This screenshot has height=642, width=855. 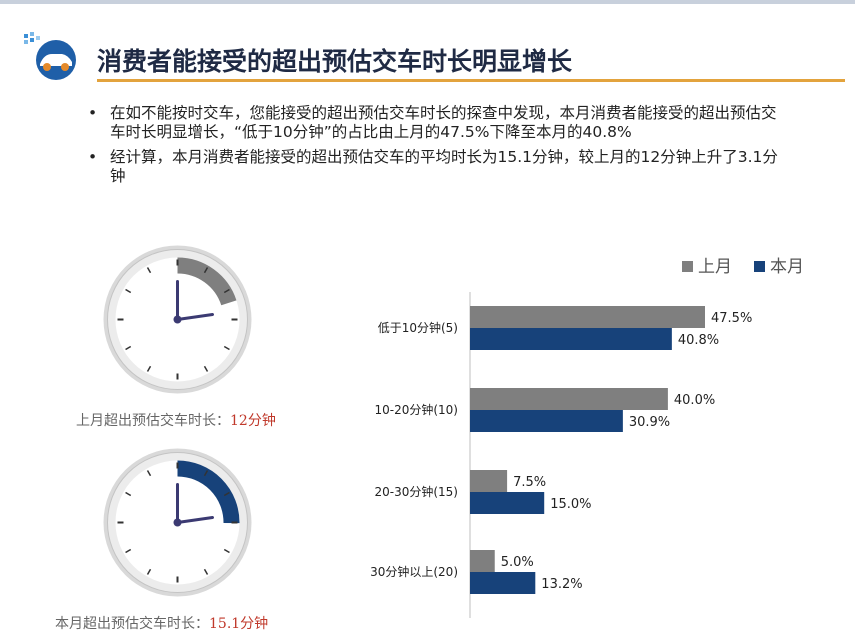 What do you see at coordinates (570, 504) in the screenshot?
I see `data-label: 15.0%` at bounding box center [570, 504].